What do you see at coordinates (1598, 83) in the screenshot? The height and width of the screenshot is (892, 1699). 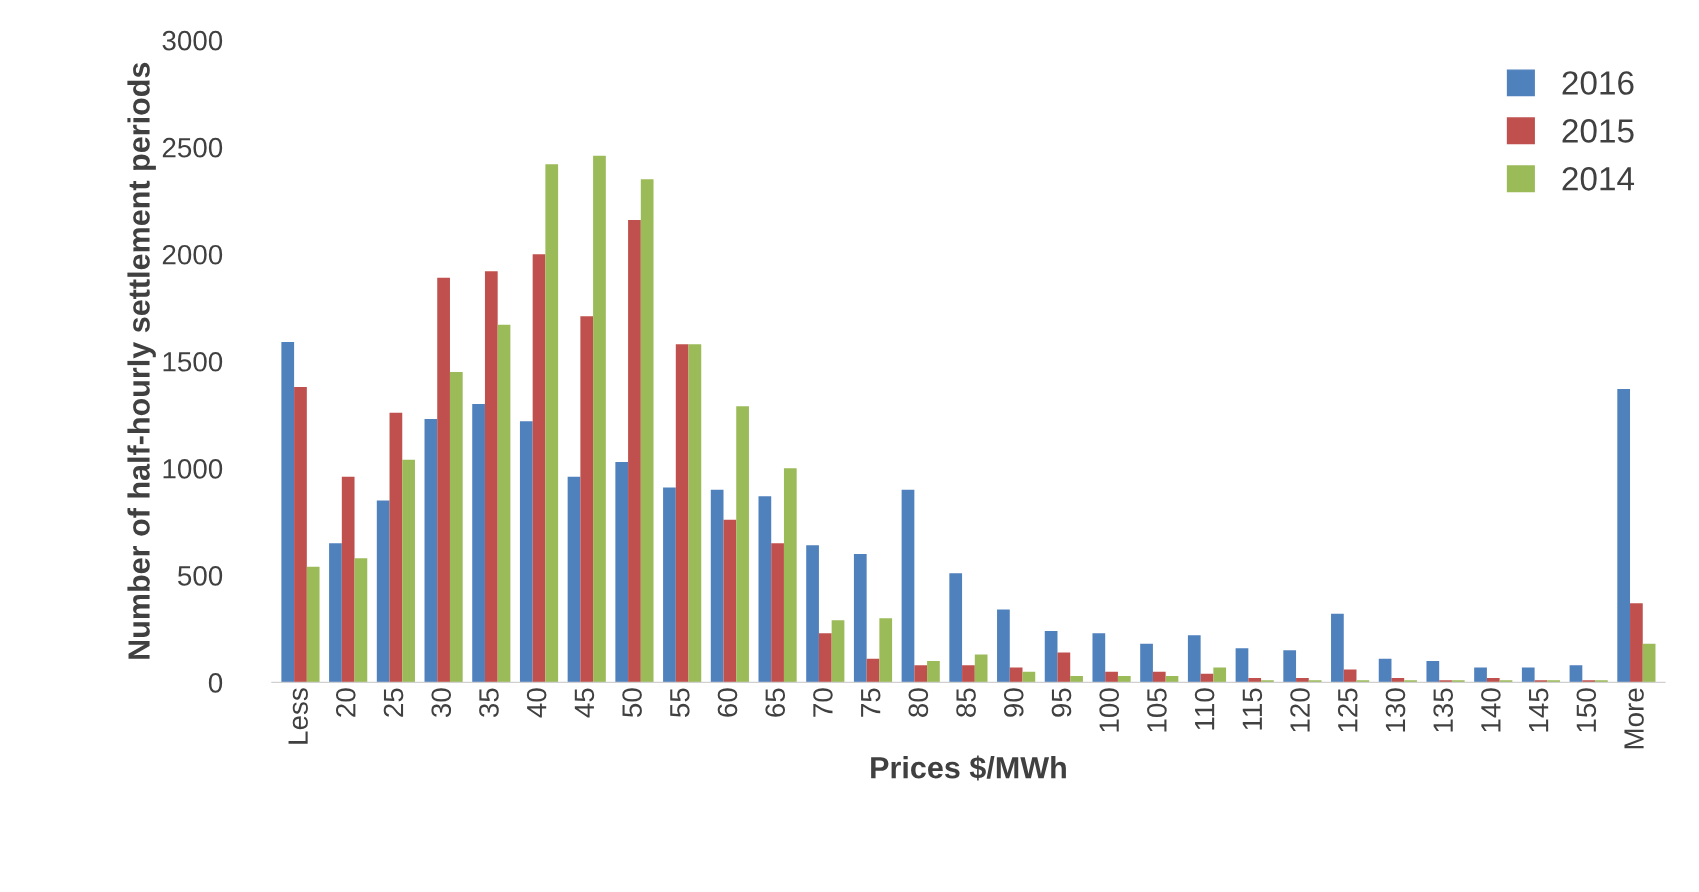 I see `legend-label: 2016` at bounding box center [1598, 83].